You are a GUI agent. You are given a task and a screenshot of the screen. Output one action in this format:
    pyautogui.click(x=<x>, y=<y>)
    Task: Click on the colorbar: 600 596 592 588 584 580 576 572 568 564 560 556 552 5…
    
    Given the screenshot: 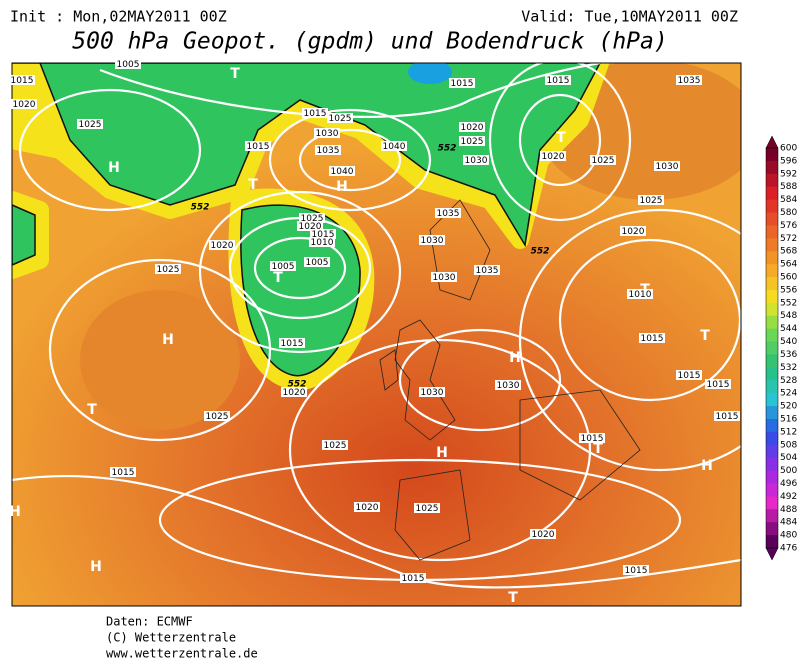 What is the action you would take?
    pyautogui.click(x=781, y=348)
    